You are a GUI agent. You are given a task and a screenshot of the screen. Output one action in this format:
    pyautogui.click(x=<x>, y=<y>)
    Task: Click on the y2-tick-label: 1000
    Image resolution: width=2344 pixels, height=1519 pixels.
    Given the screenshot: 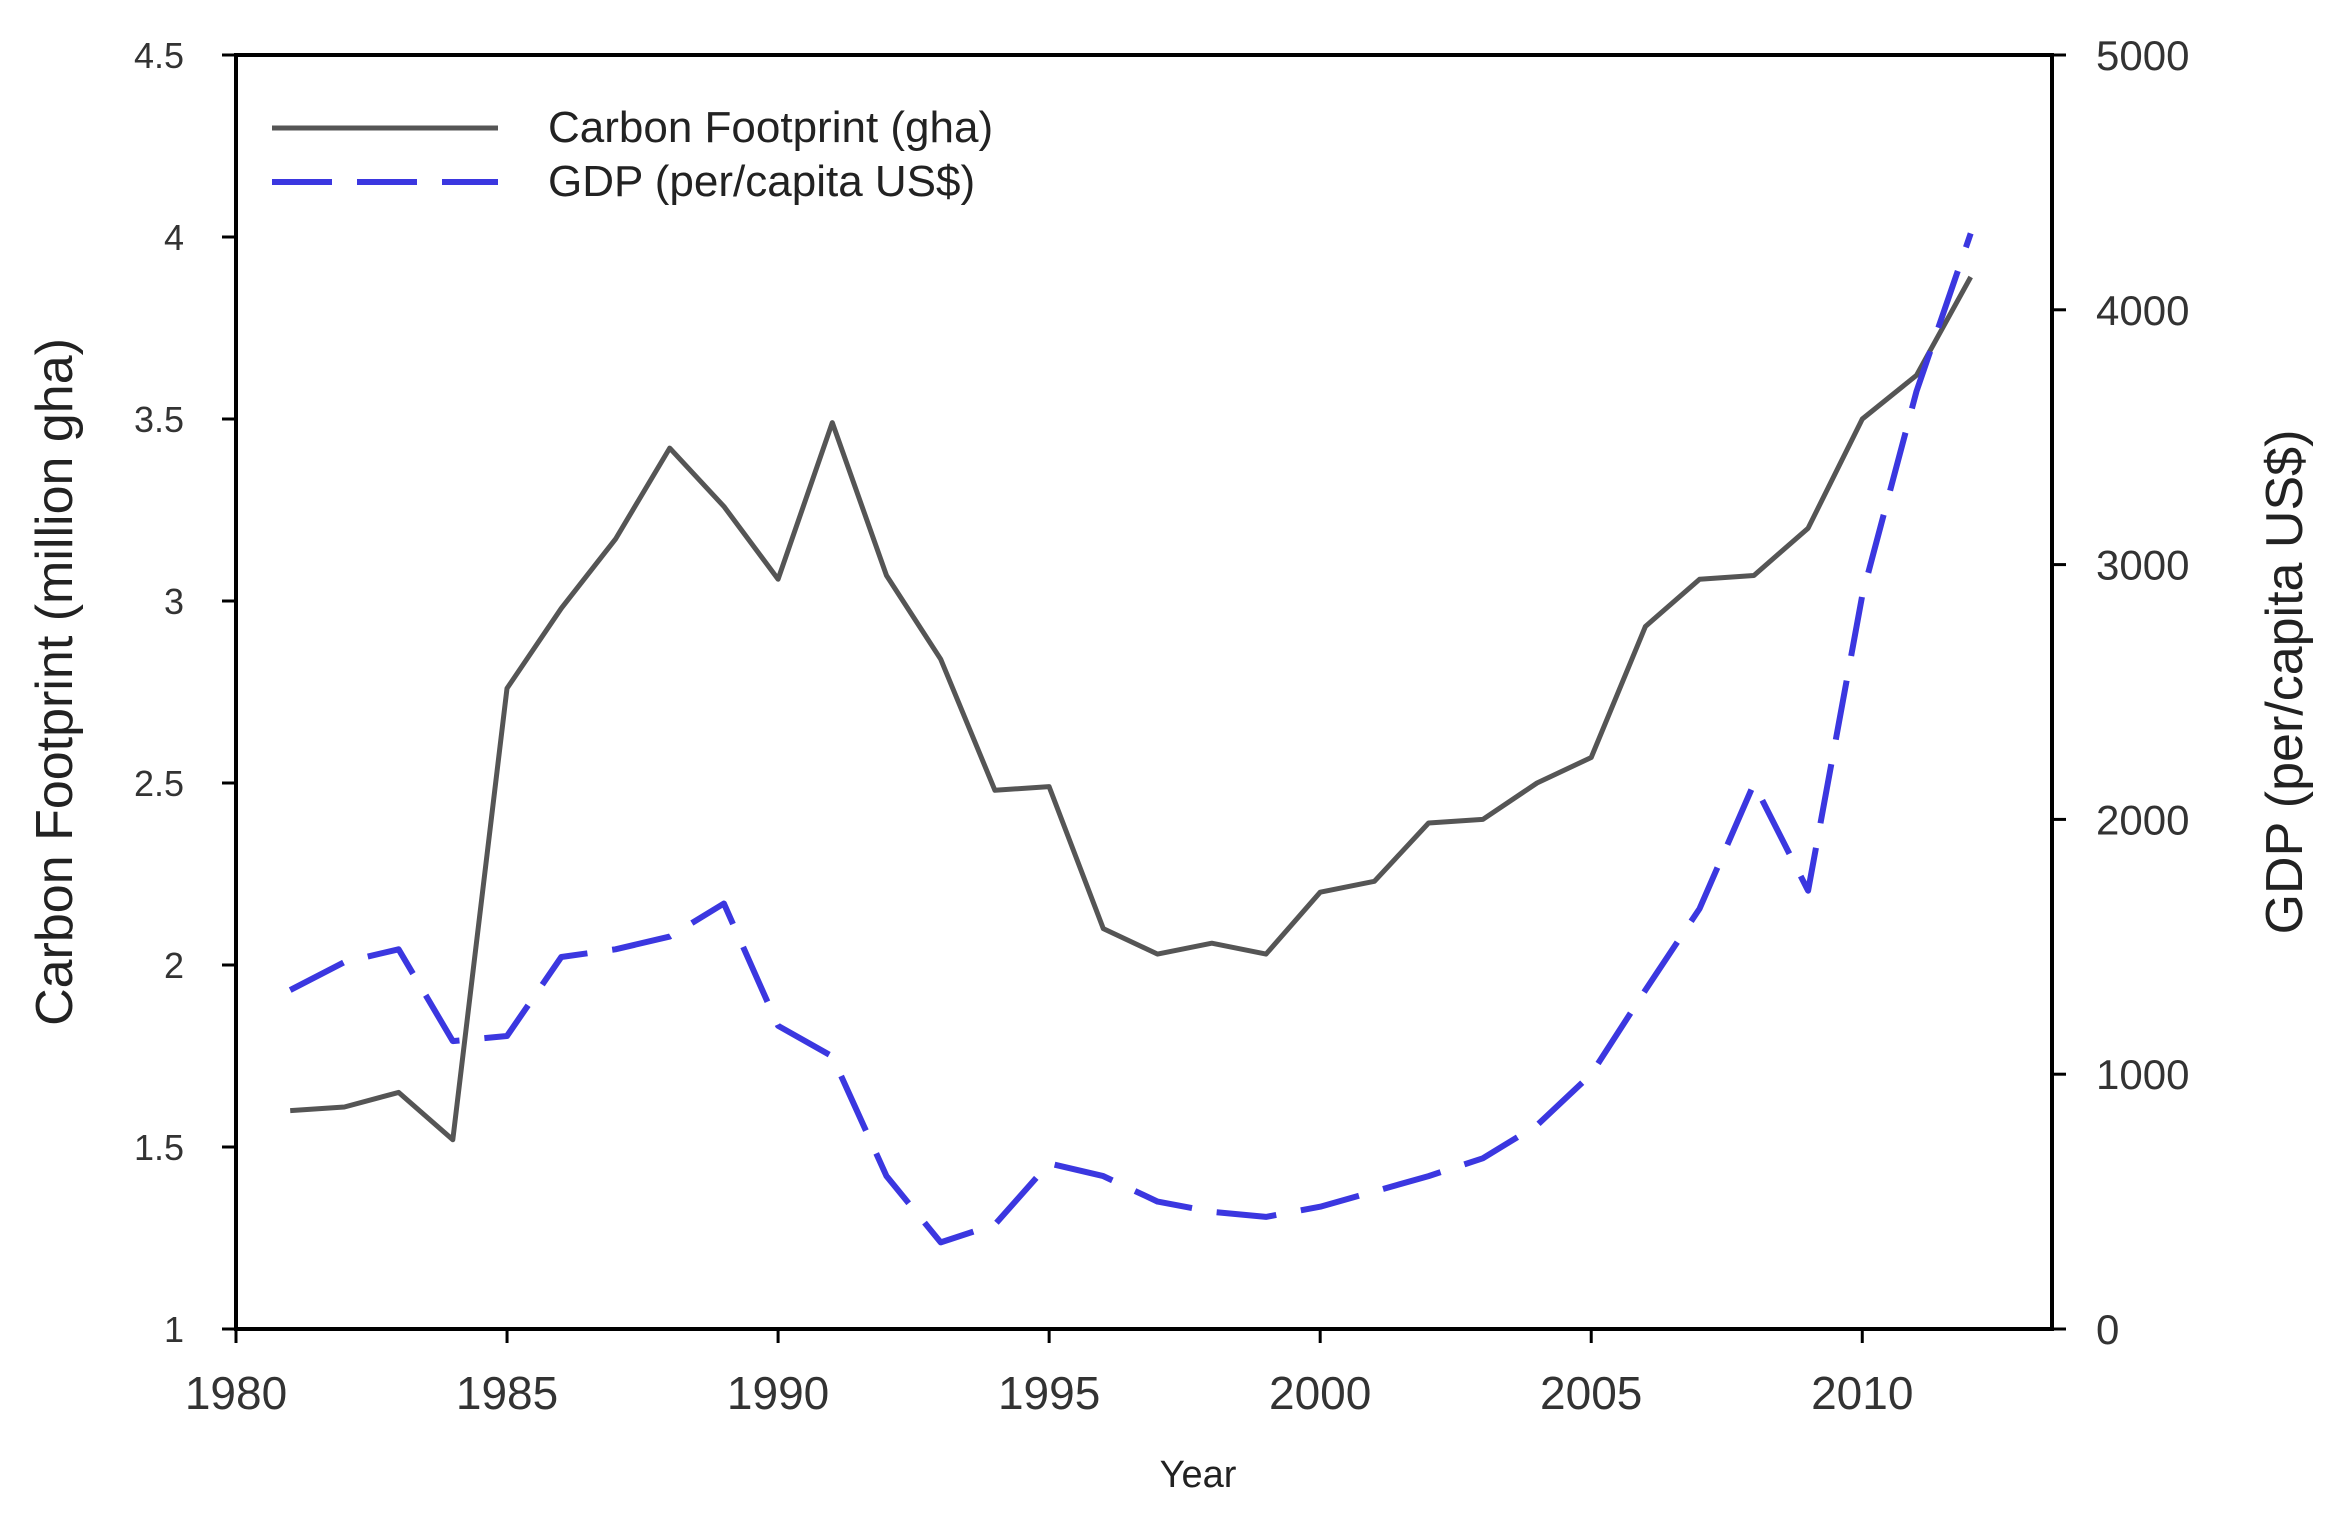 What is the action you would take?
    pyautogui.click(x=2142, y=1074)
    